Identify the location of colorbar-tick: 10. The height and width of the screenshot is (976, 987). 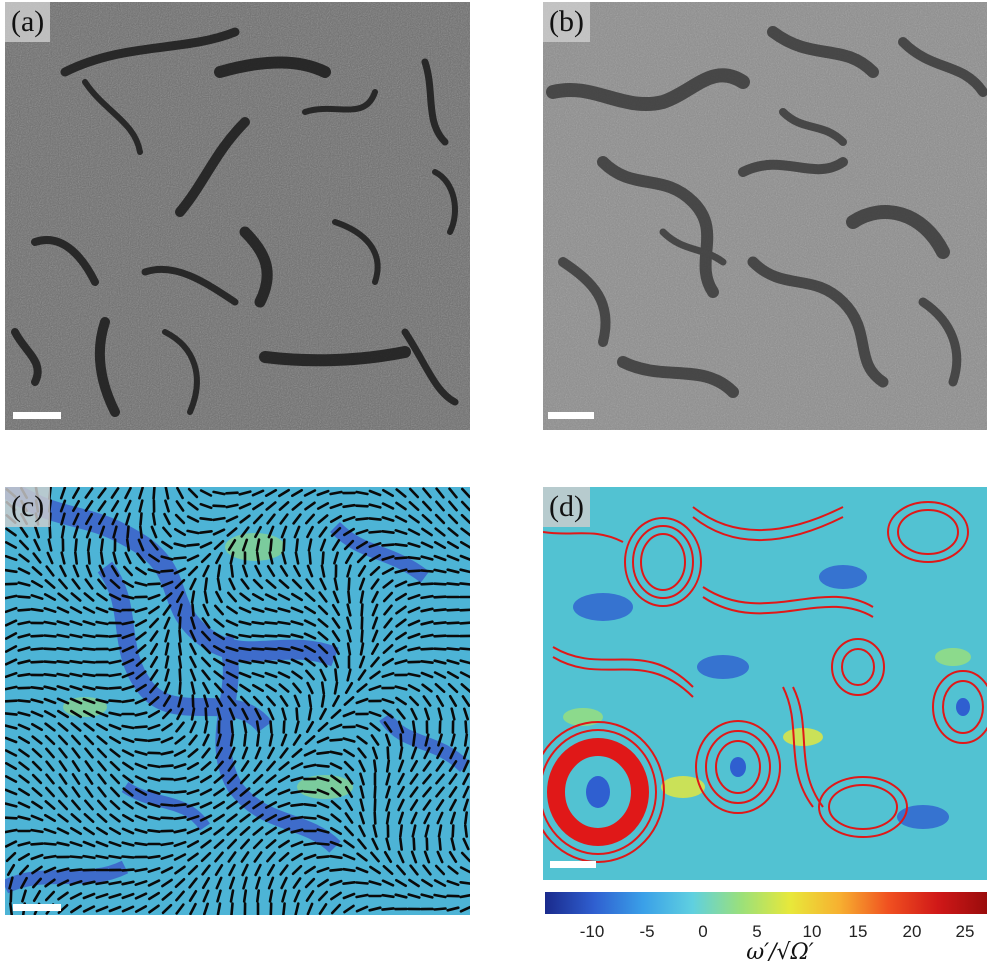
(812, 931).